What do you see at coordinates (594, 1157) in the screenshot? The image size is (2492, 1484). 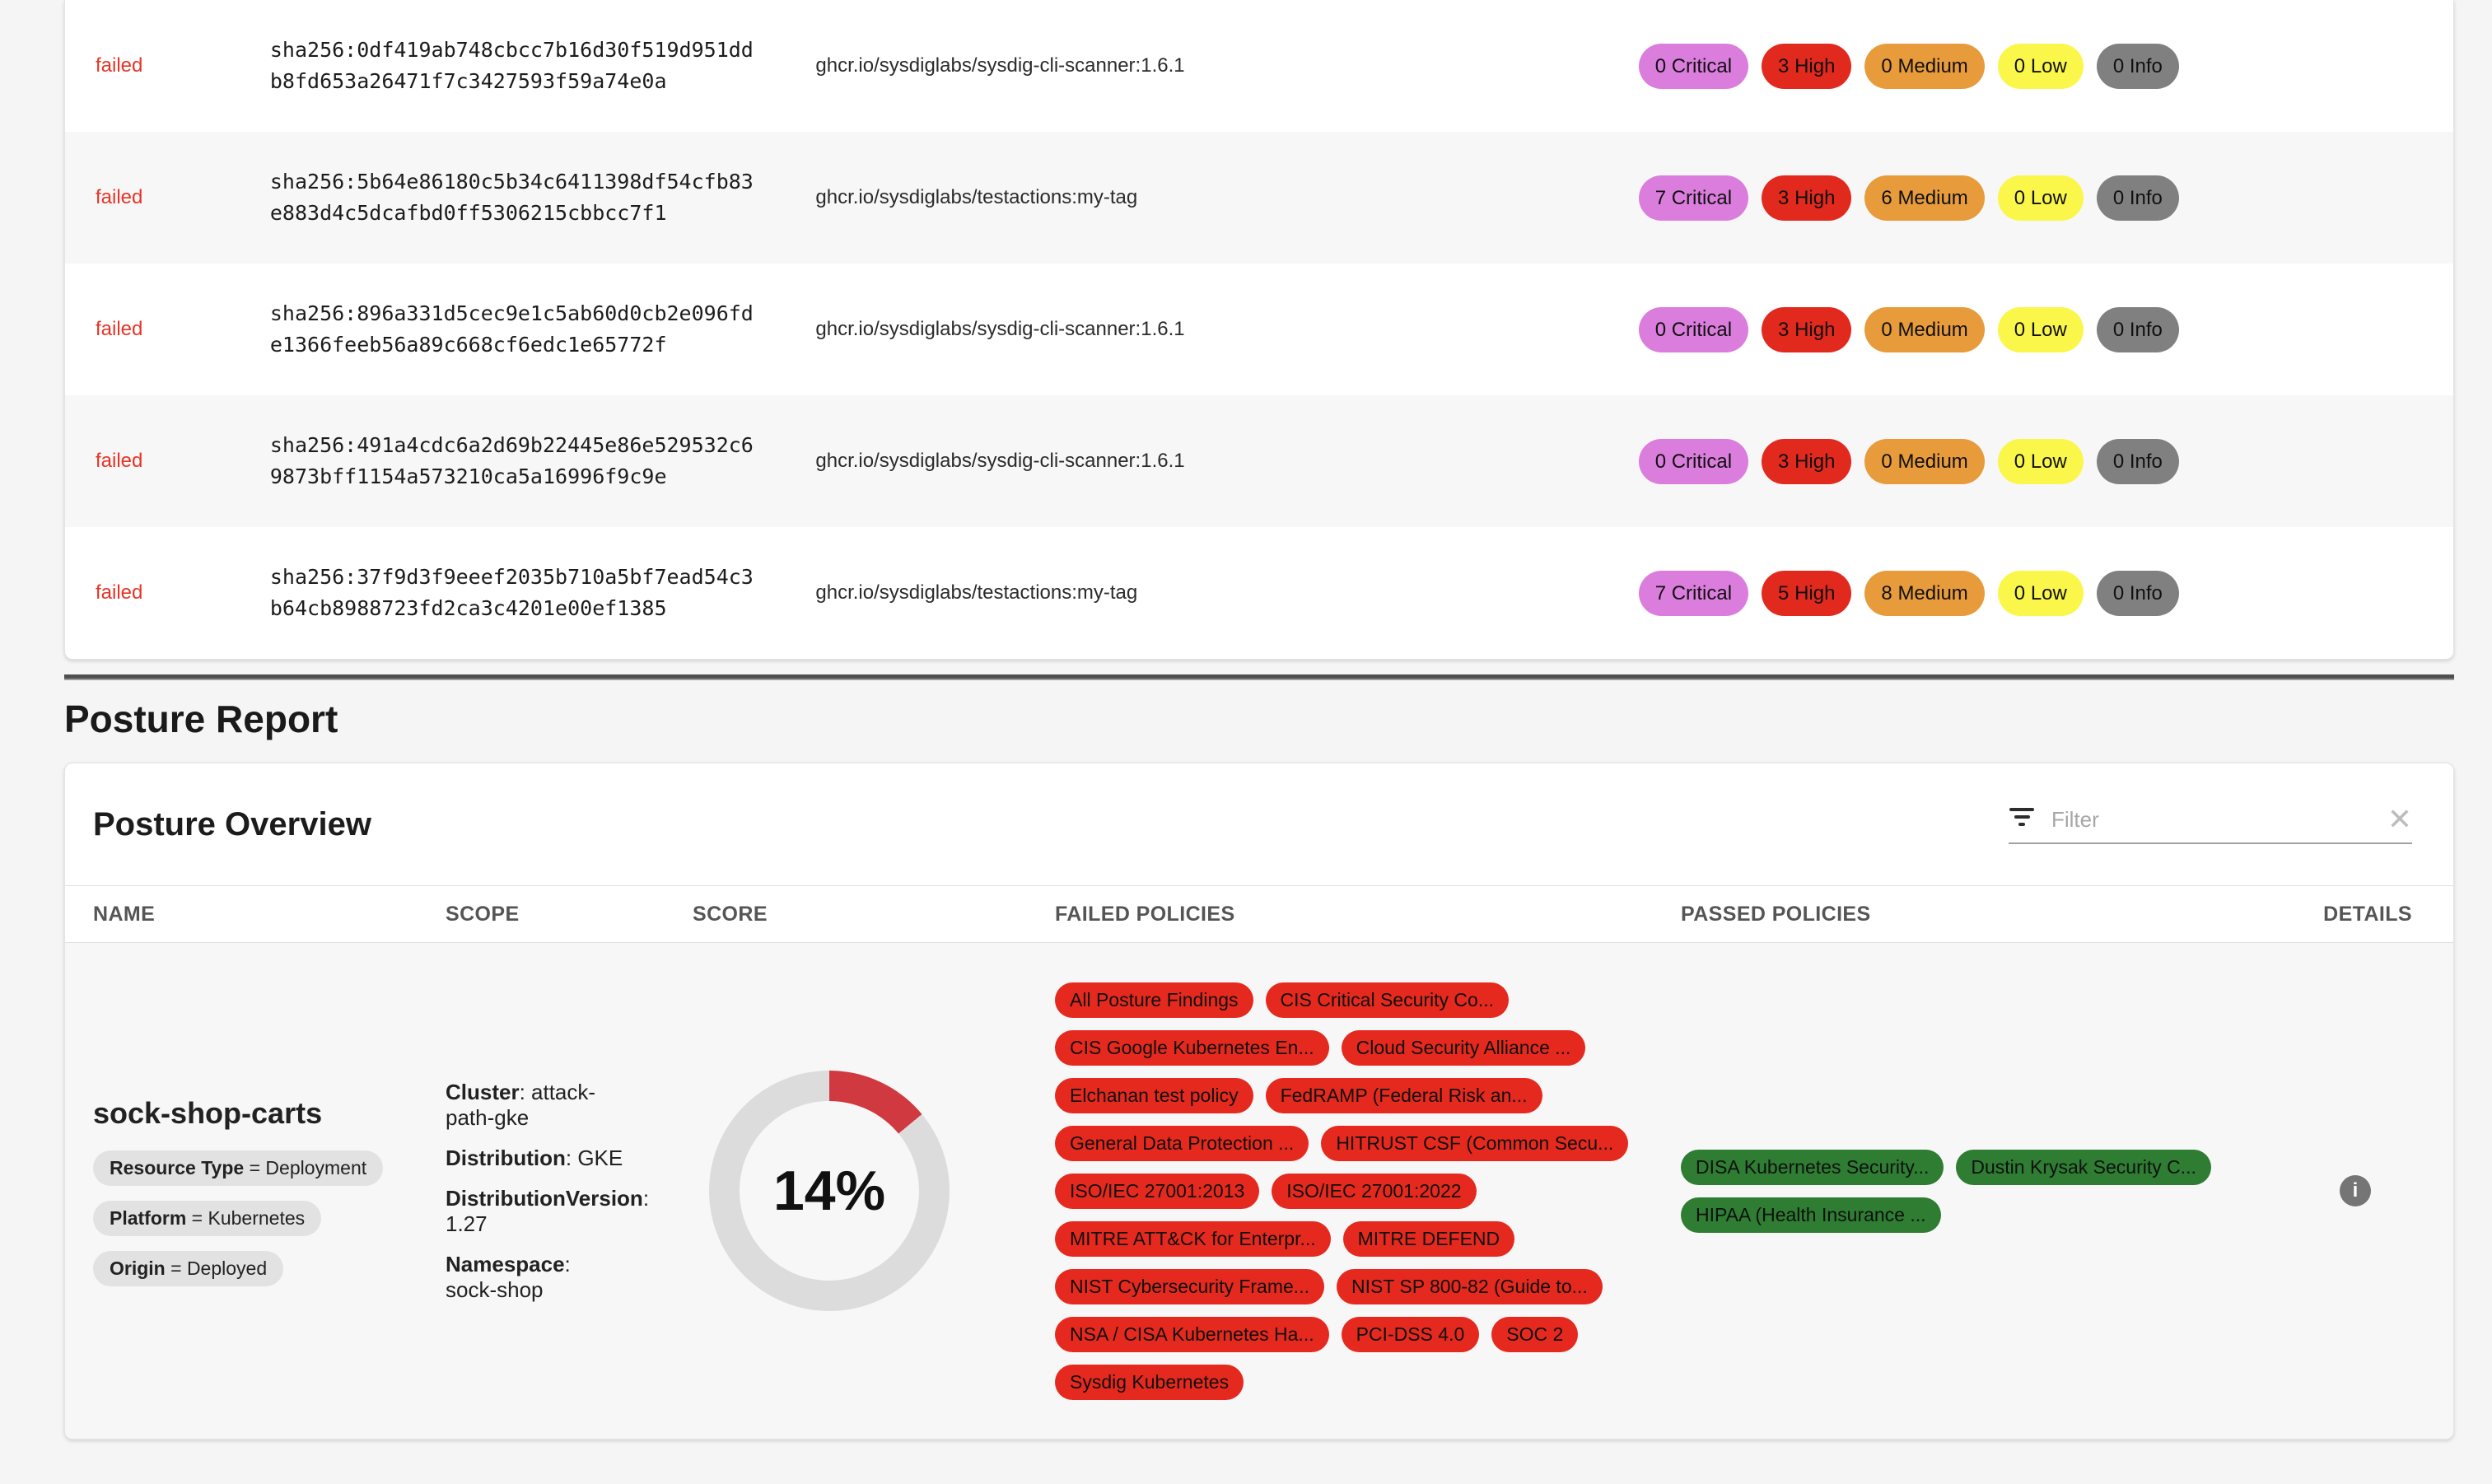 I see `scope-value: : GKE` at bounding box center [594, 1157].